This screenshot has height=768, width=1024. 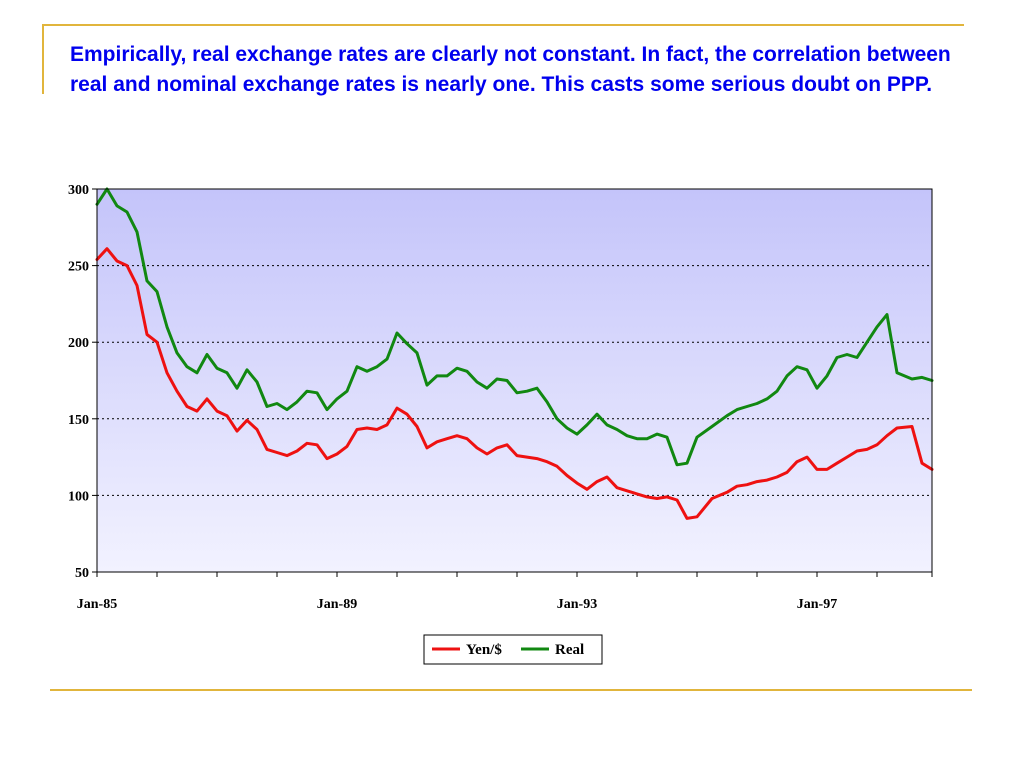 I want to click on y-tick-label: 200, so click(x=78, y=343).